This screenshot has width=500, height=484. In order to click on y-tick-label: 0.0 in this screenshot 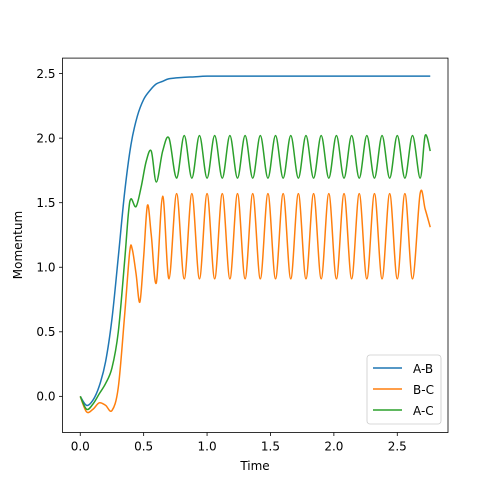, I will do `click(45, 397)`.